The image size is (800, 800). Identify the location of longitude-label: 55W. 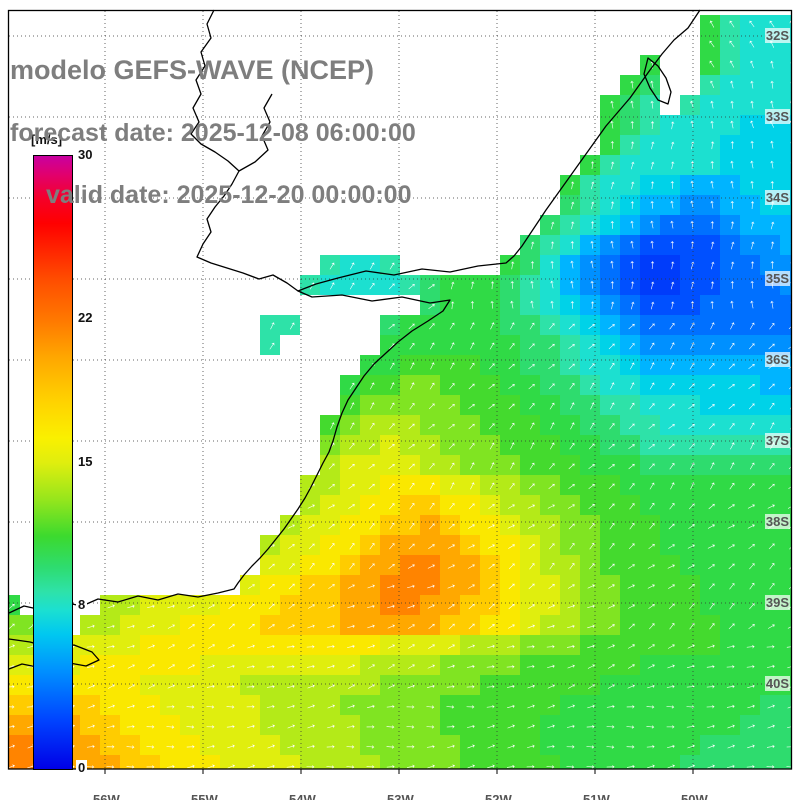
(204, 796).